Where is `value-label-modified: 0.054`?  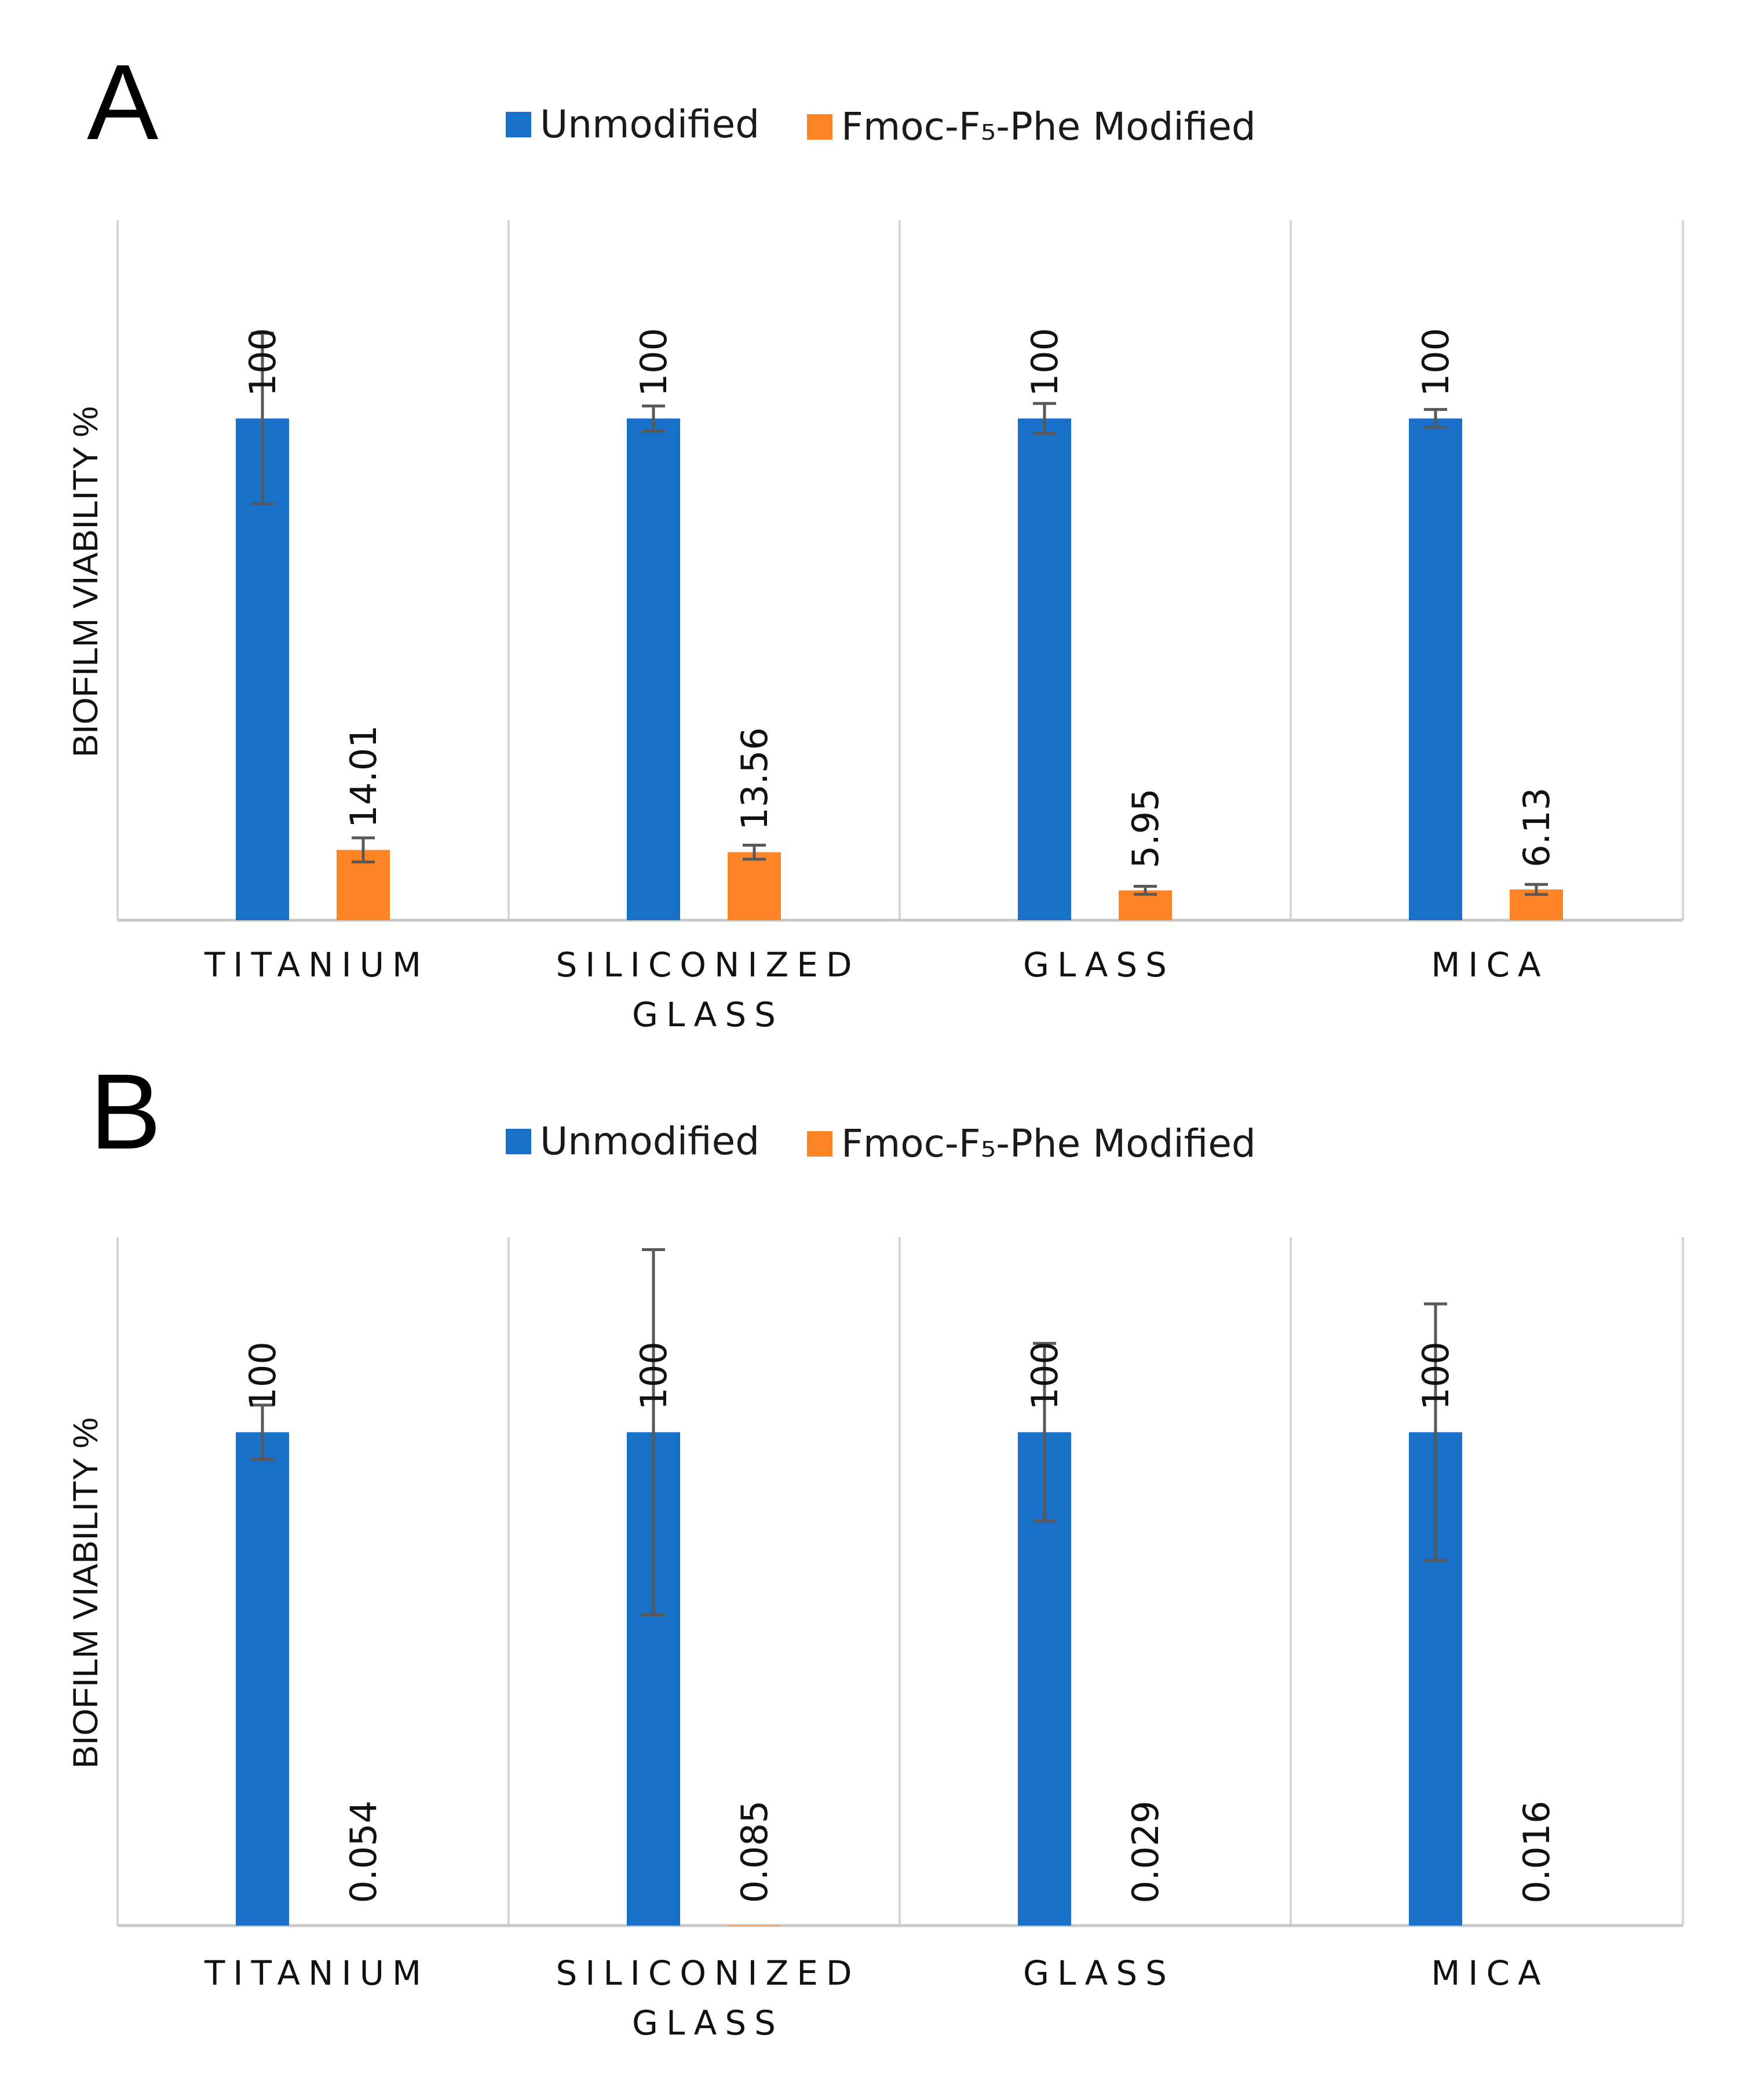
value-label-modified: 0.054 is located at coordinates (363, 1852).